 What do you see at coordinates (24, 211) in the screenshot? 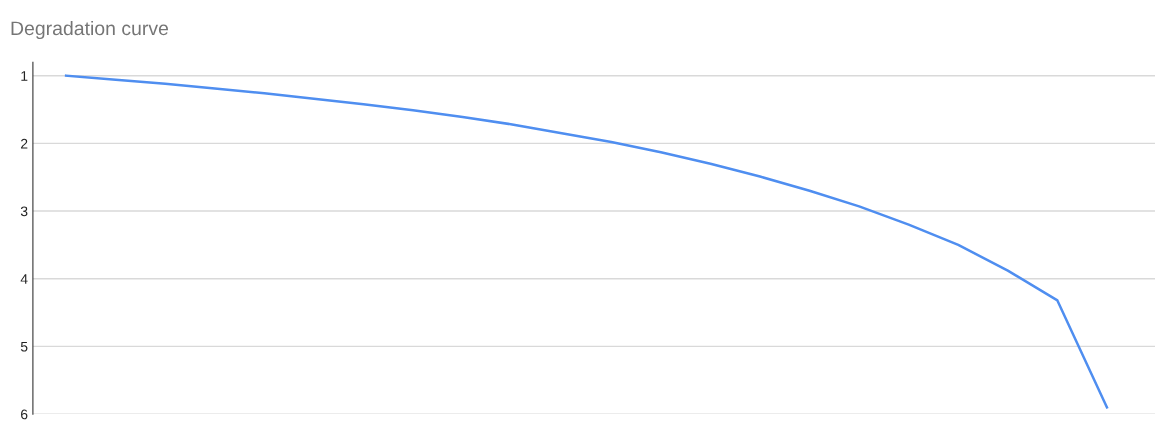
I see `y-tick-label: 3` at bounding box center [24, 211].